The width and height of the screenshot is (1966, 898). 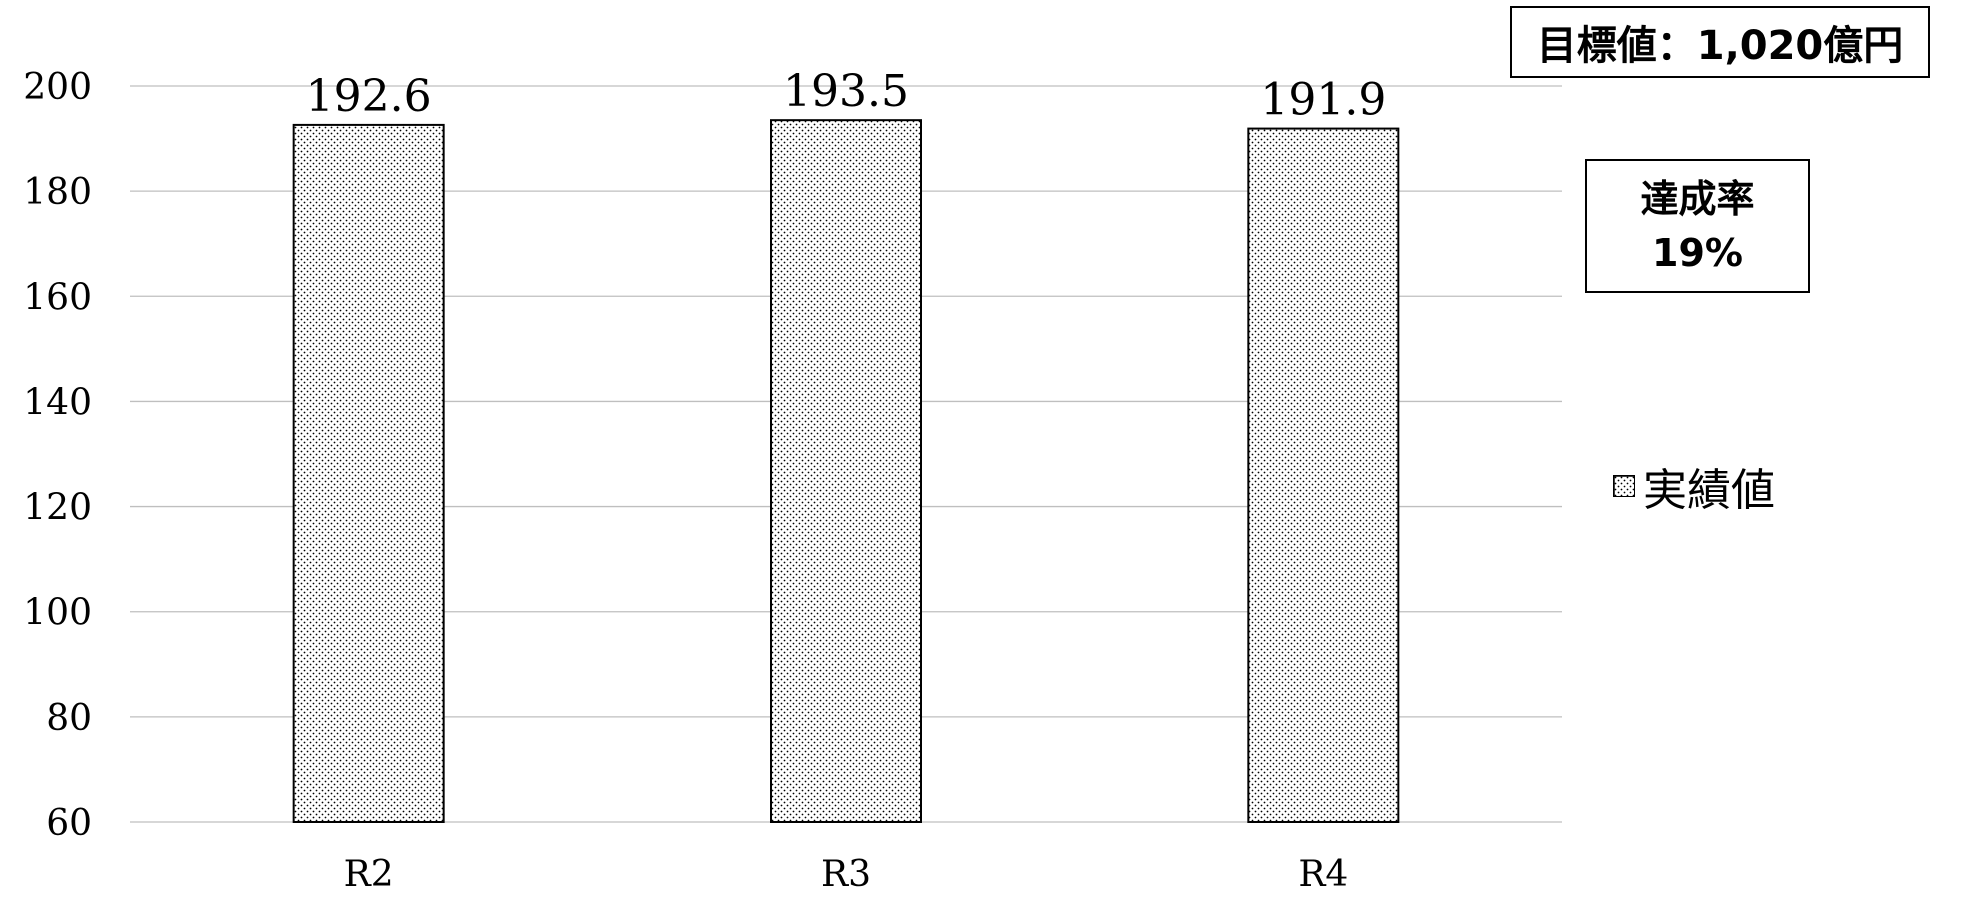 What do you see at coordinates (69, 718) in the screenshot?
I see `y-tick-label: 80` at bounding box center [69, 718].